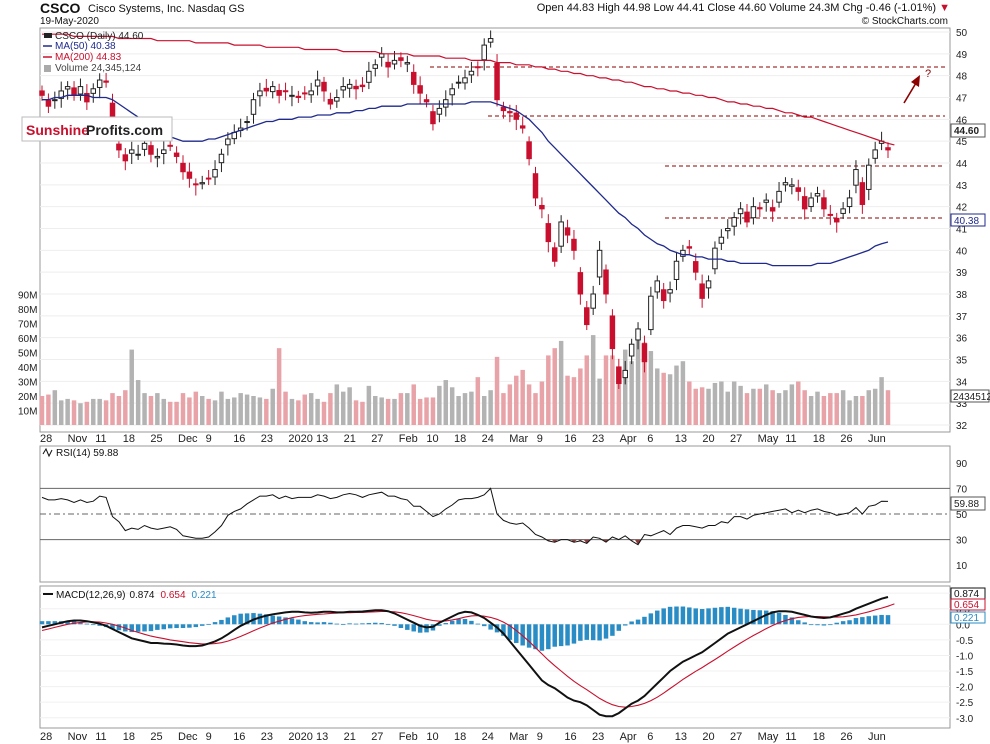 This screenshot has width=990, height=744. What do you see at coordinates (944, 8) in the screenshot?
I see `down-marker-icon: ▼` at bounding box center [944, 8].